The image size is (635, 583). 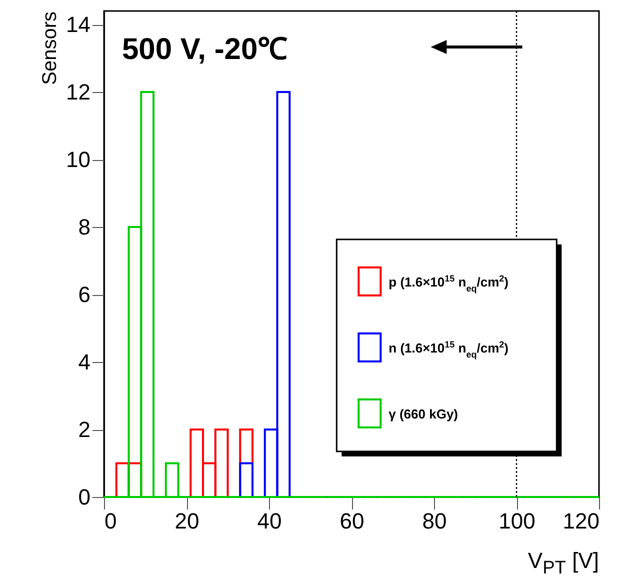 What do you see at coordinates (581, 521) in the screenshot?
I see `x-tick-label: 120` at bounding box center [581, 521].